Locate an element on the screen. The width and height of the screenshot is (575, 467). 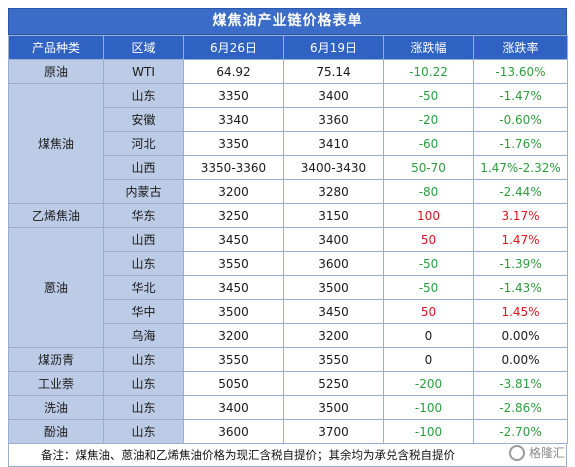
header-current-date: 6月26日 is located at coordinates (233, 47).